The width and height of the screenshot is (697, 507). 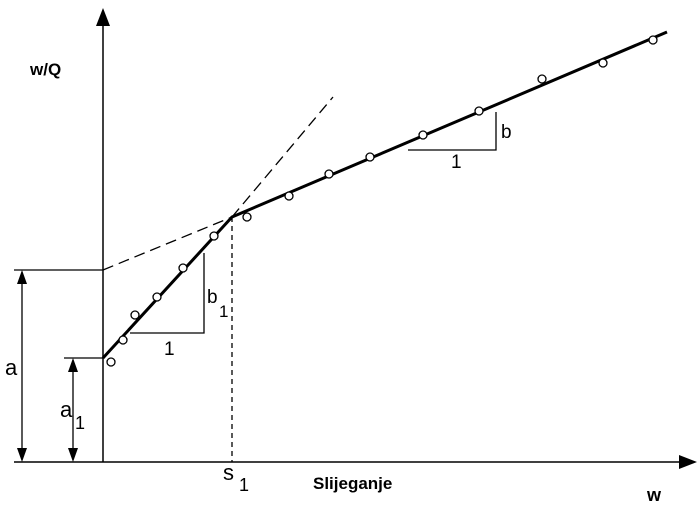 I want to click on slope-triangle-2-rise-label: b, so click(x=506, y=132).